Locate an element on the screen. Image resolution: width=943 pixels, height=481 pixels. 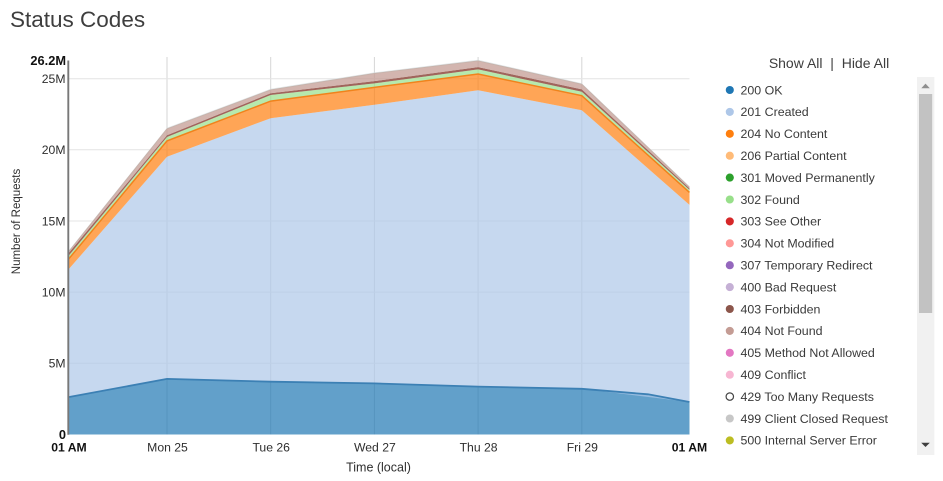
svg-text: 404 Not Found is located at coordinates (782, 331).